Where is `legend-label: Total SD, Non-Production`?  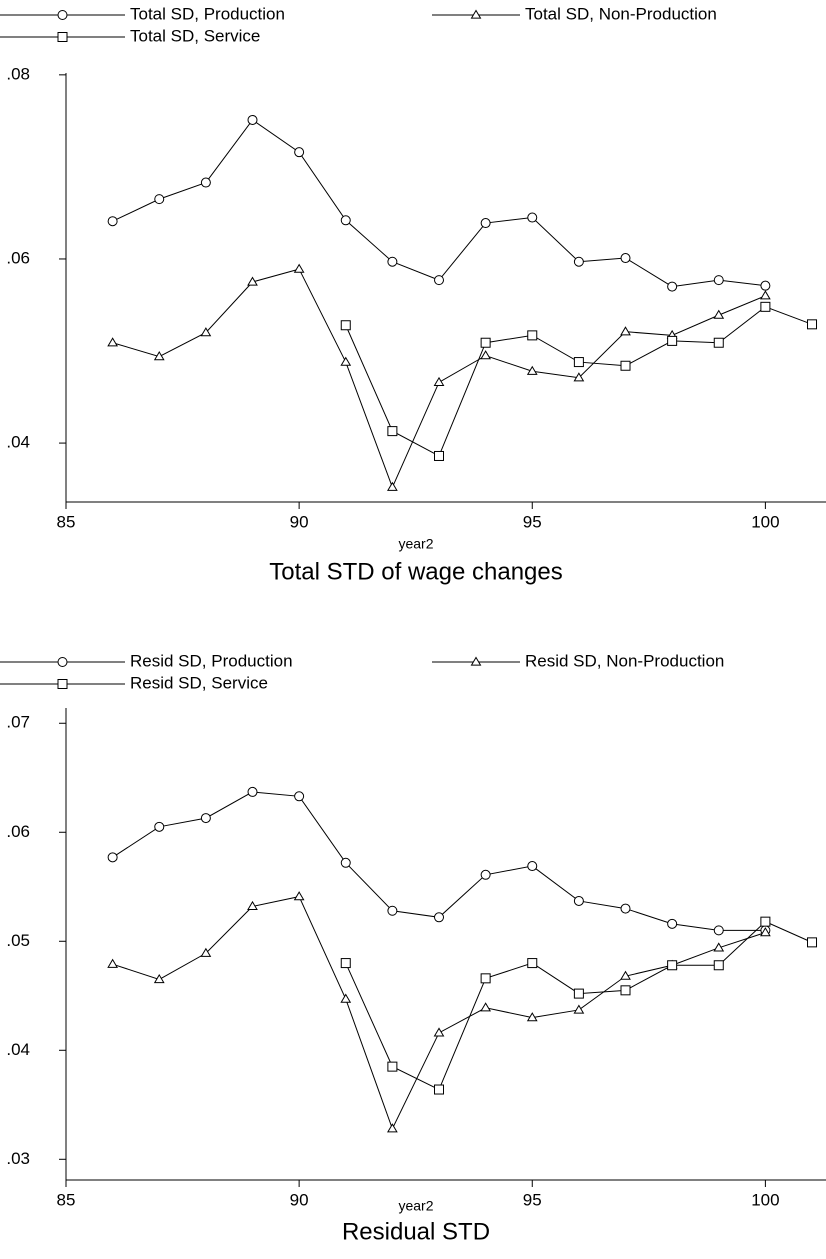
legend-label: Total SD, Non-Production is located at coordinates (621, 13).